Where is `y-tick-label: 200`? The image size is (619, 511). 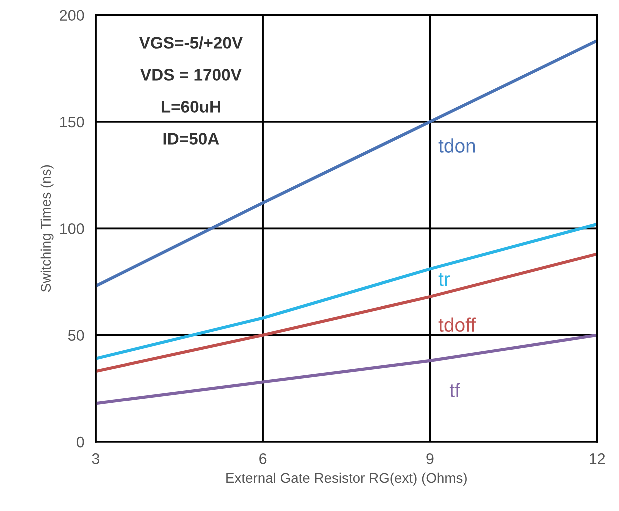 y-tick-label: 200 is located at coordinates (72, 16).